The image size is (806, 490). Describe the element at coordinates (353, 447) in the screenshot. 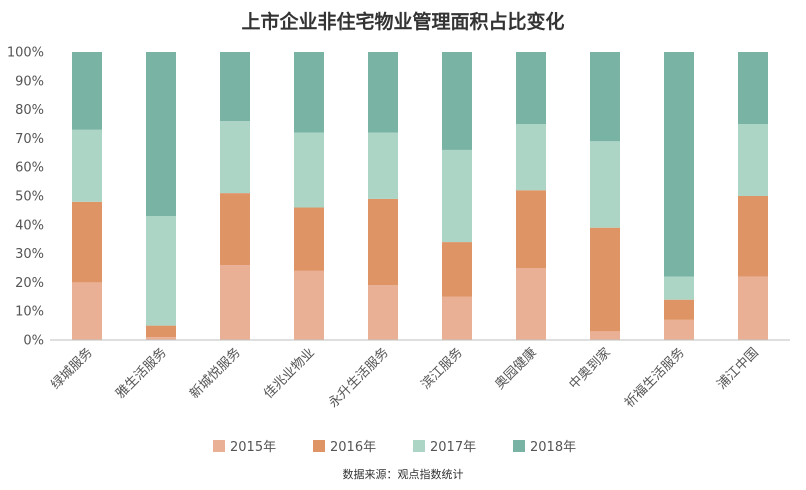

I see `legend-label: 2016年` at that location.